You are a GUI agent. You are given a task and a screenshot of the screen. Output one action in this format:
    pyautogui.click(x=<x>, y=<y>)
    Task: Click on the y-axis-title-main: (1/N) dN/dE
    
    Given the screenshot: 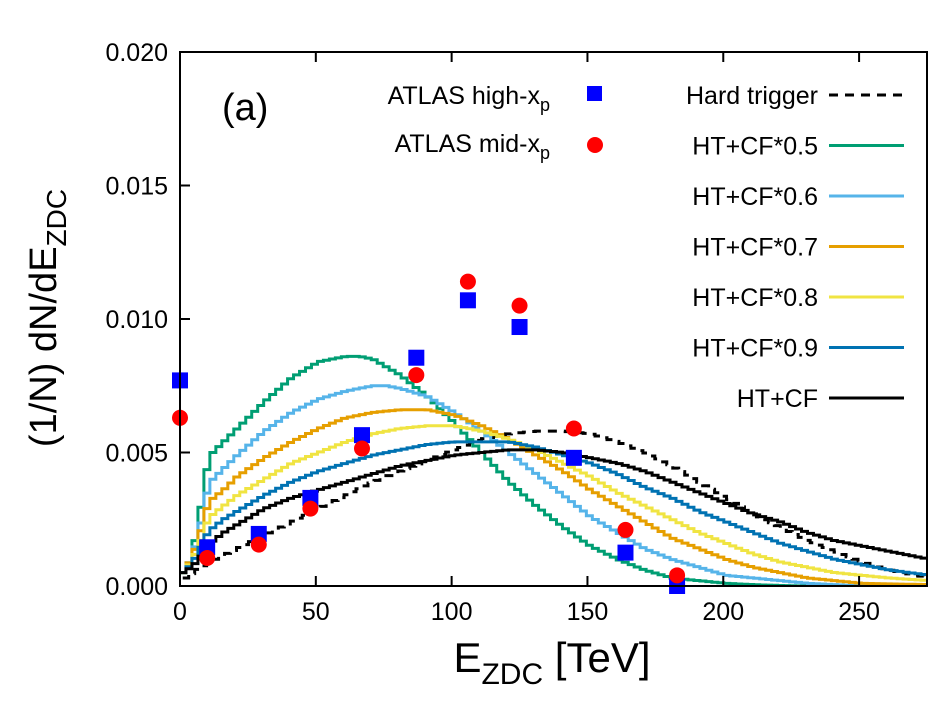 What is the action you would take?
    pyautogui.click(x=44, y=346)
    